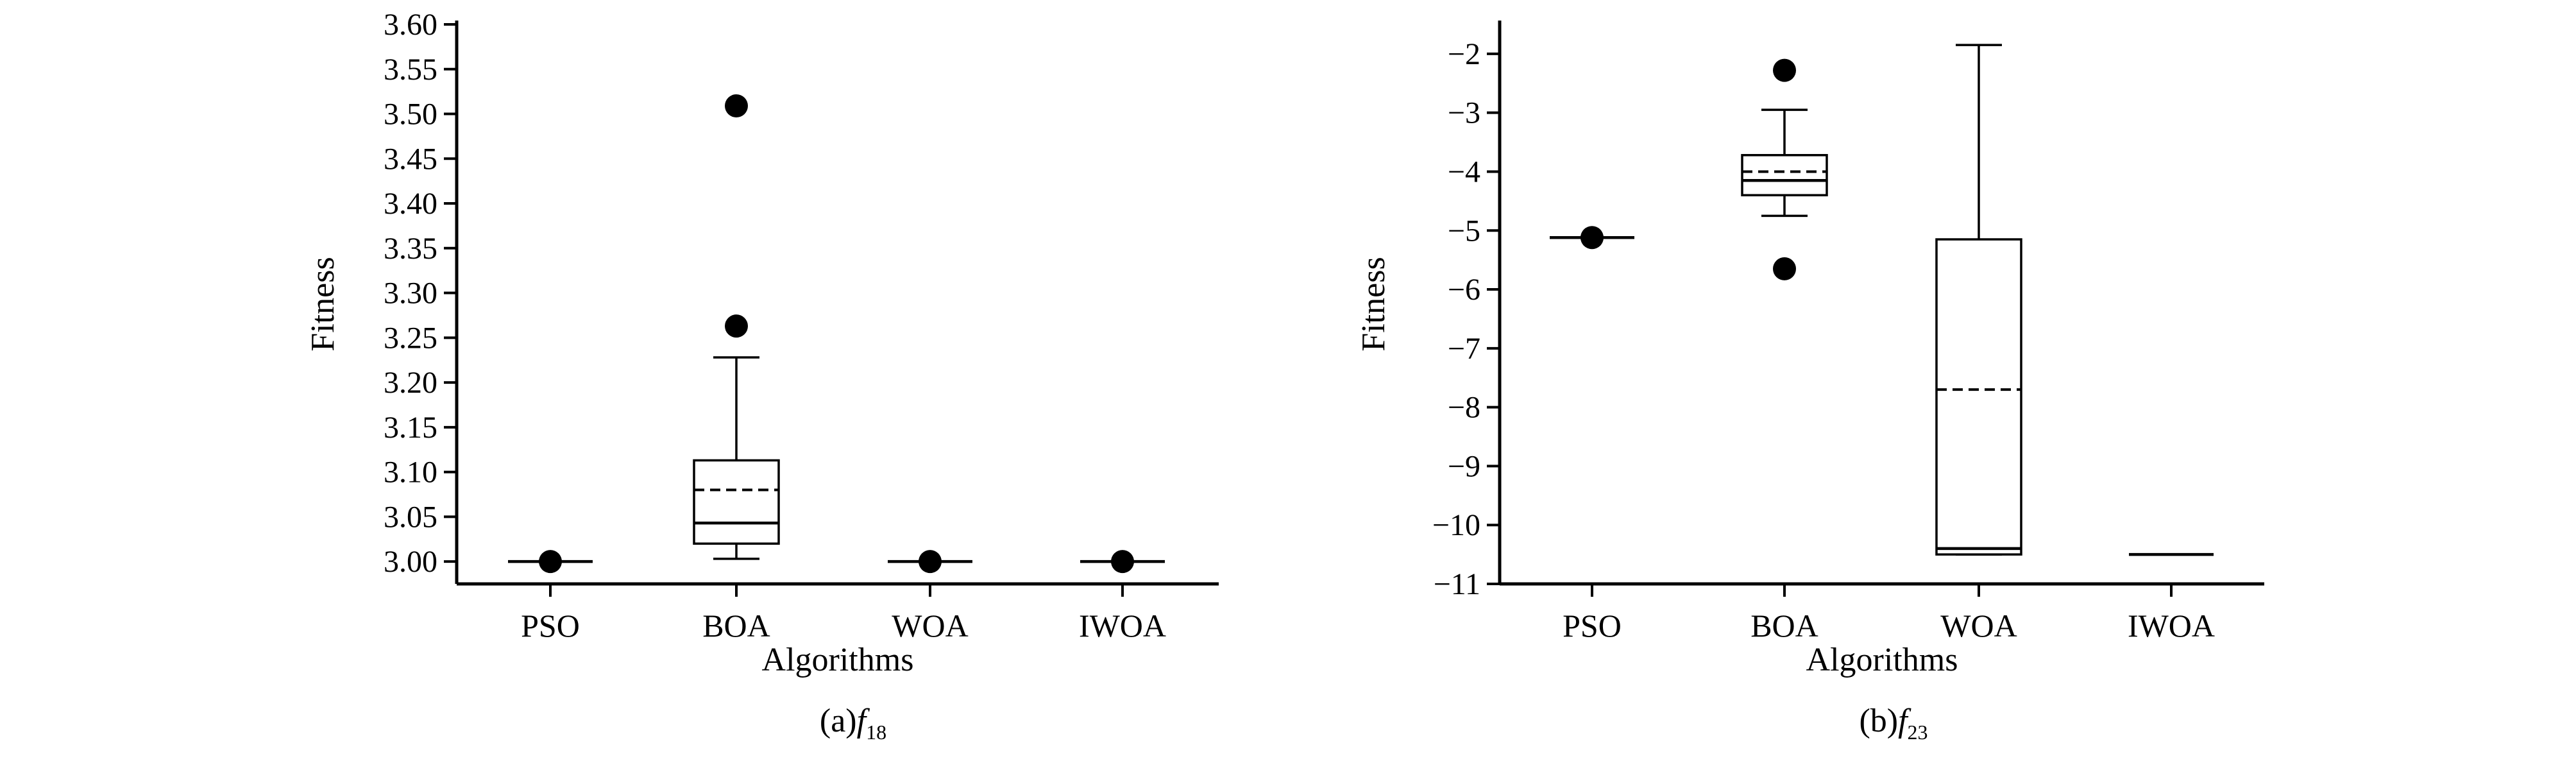  Describe the element at coordinates (1464, 54) in the screenshot. I see `y-tick-label: −2` at that location.